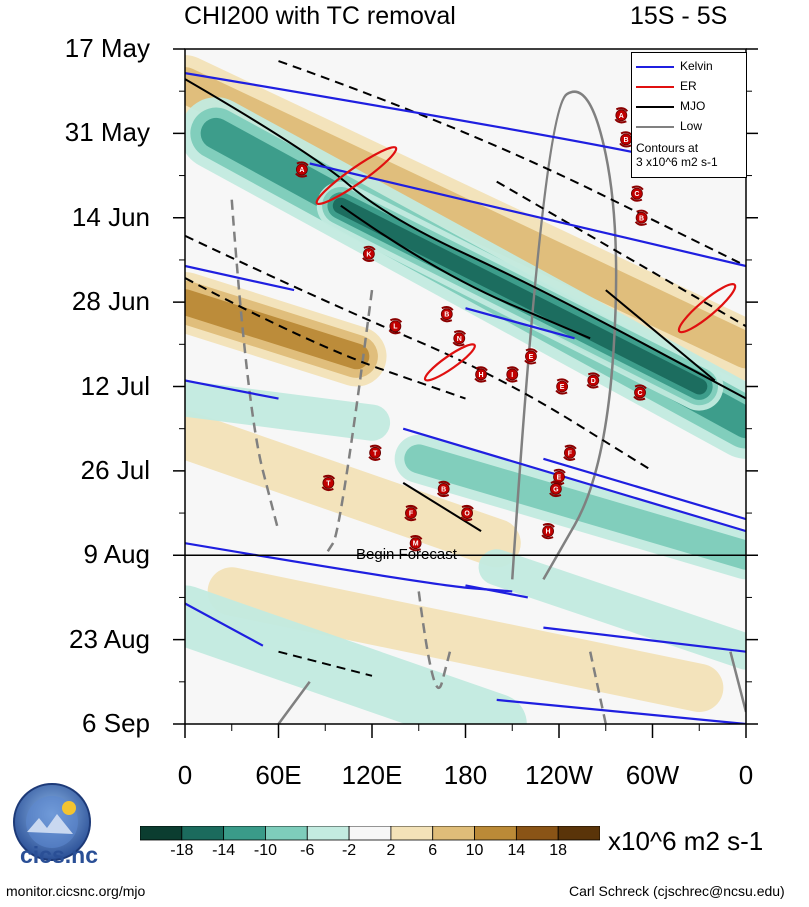 Image resolution: width=809 pixels, height=907 pixels. Describe the element at coordinates (110, 301) in the screenshot. I see `y-tick-label: 28 Jun` at that location.